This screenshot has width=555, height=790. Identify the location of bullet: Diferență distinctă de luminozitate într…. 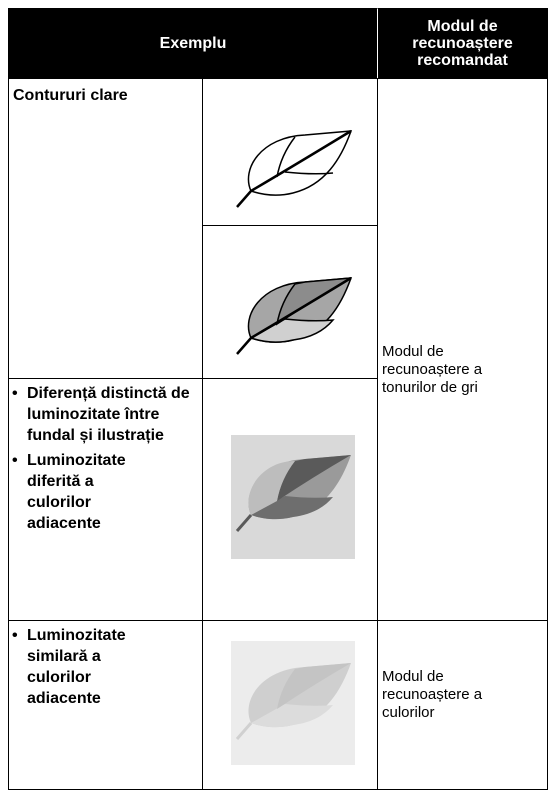
(103, 414).